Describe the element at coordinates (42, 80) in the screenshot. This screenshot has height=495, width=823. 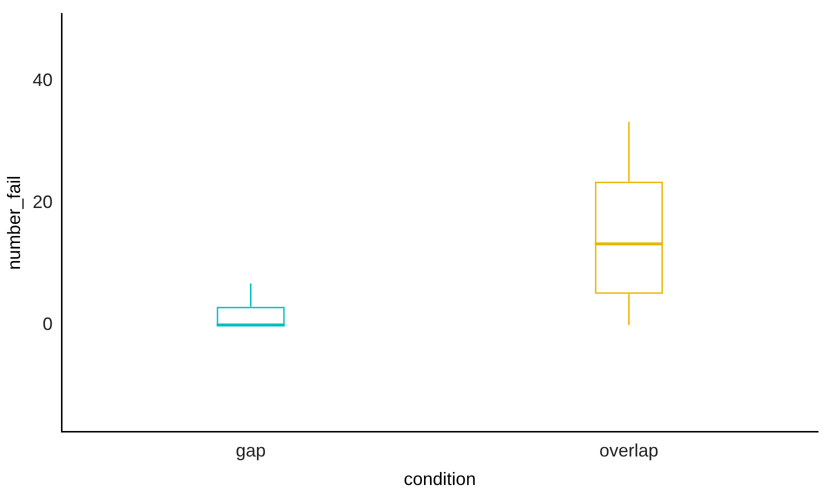
I see `y-tick-label: 40` at that location.